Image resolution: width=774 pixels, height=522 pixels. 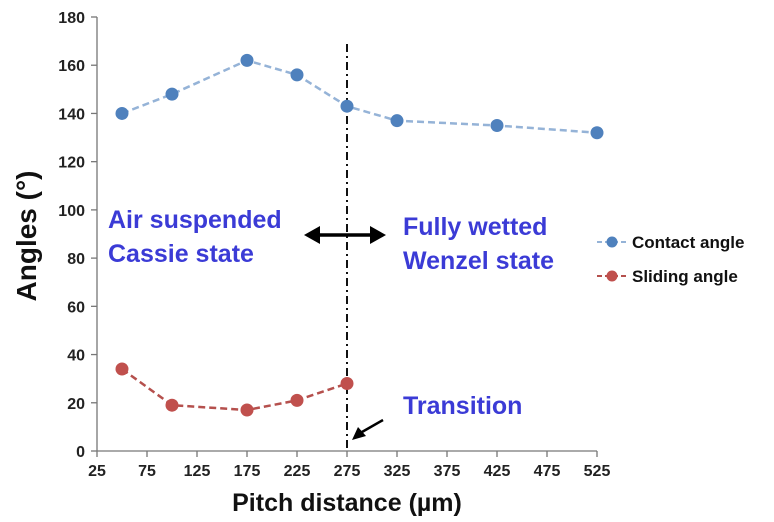 I want to click on x-tick-label: 125, so click(x=197, y=471).